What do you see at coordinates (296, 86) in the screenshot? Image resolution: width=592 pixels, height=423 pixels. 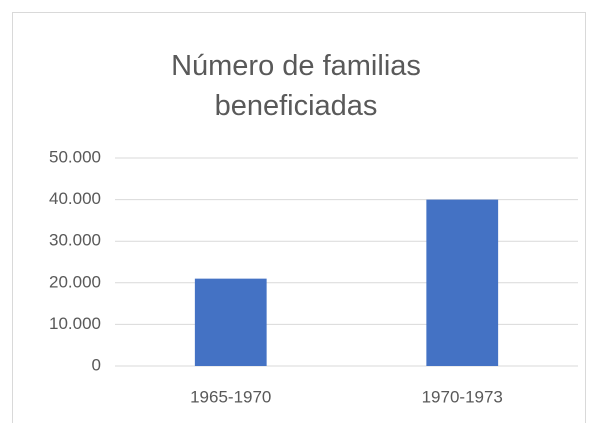 I see `chart-title: Número de familias beneficiadas` at bounding box center [296, 86].